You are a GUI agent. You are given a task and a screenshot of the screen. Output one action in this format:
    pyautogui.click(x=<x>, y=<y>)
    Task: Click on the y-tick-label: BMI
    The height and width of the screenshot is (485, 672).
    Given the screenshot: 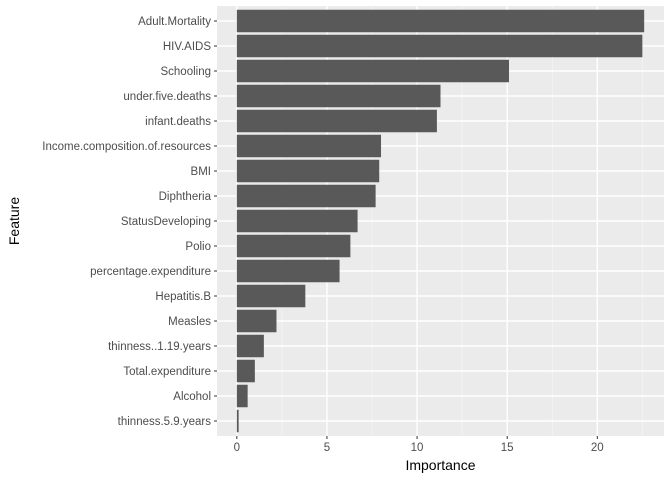 What is the action you would take?
    pyautogui.click(x=201, y=172)
    